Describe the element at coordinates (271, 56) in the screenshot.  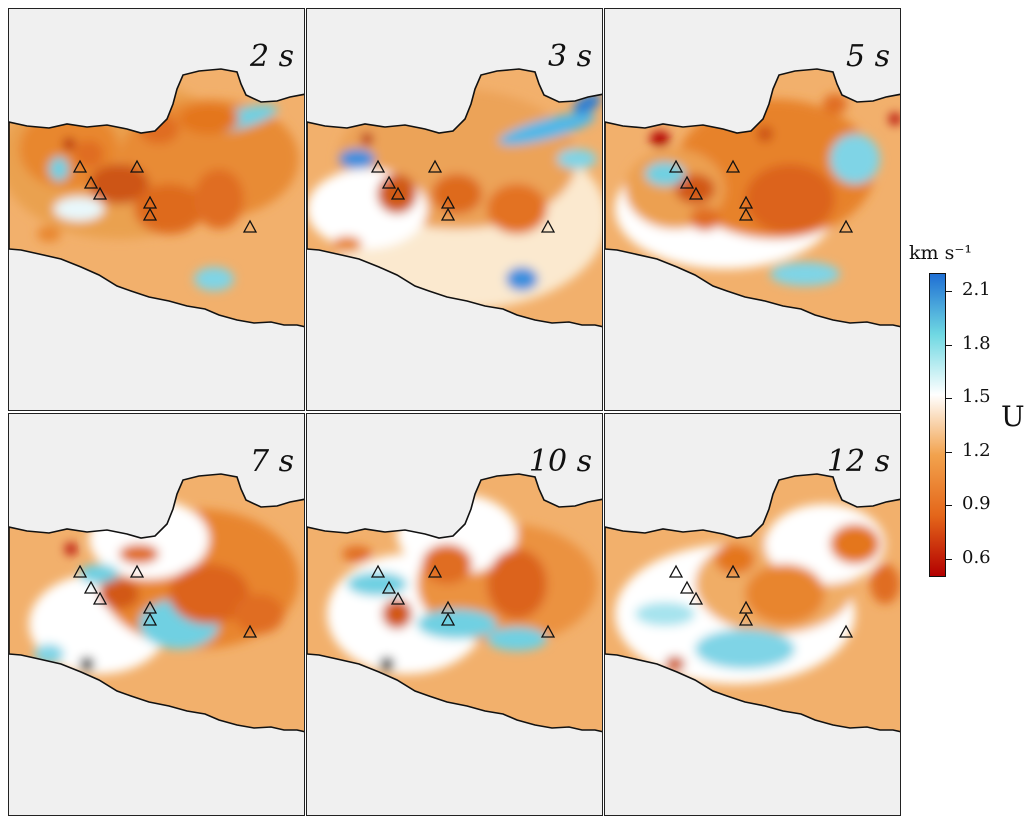
I see `period-label: 2 s` at that location.